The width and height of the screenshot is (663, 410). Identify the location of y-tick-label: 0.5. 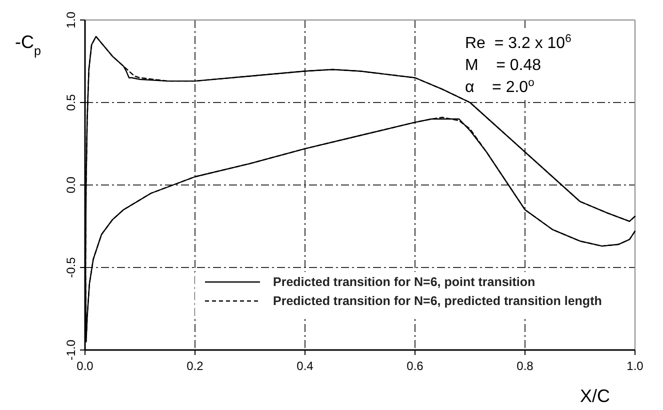
(71, 102).